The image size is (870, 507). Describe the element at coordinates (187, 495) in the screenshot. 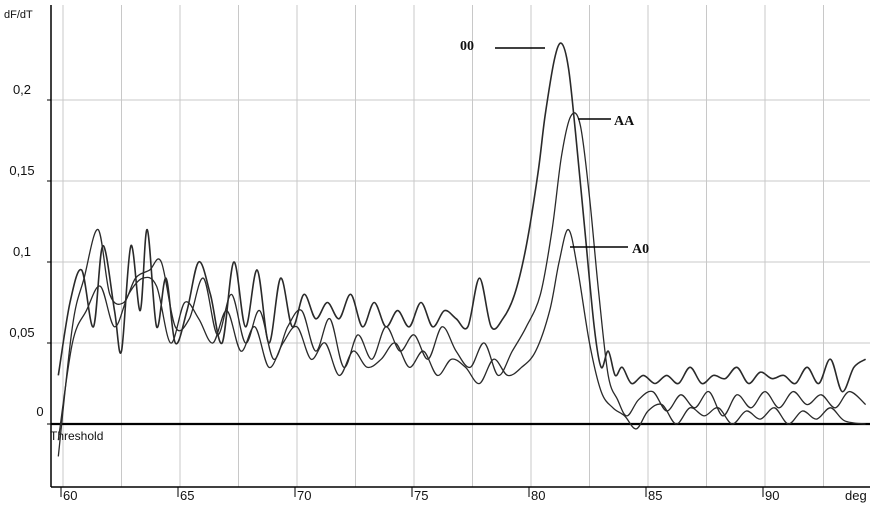

I see `x-tick-label: 65` at that location.